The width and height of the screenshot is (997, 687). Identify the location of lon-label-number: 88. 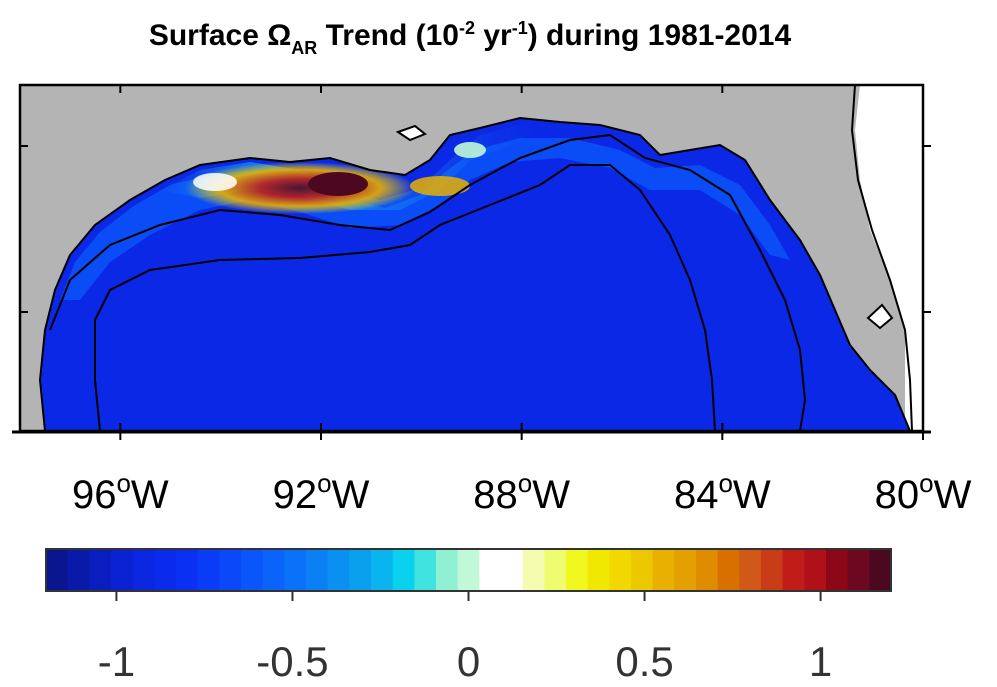
(495, 495).